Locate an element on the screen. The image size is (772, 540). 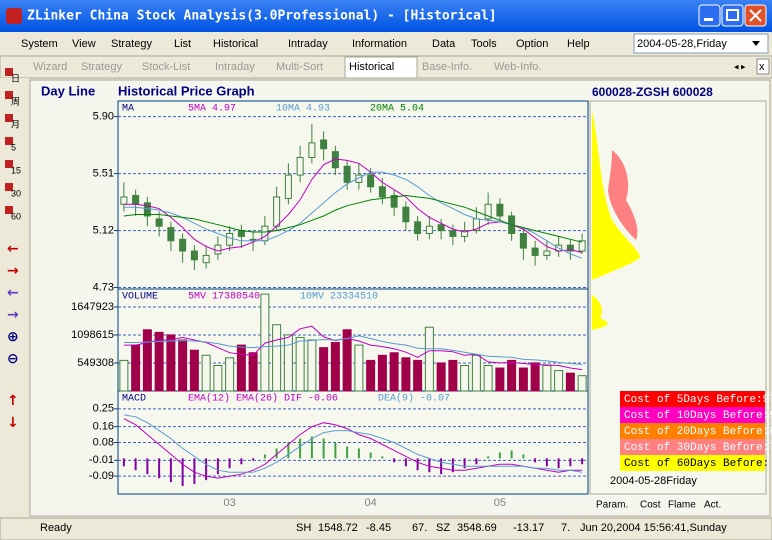
menu-item: Strategy is located at coordinates (131, 44).